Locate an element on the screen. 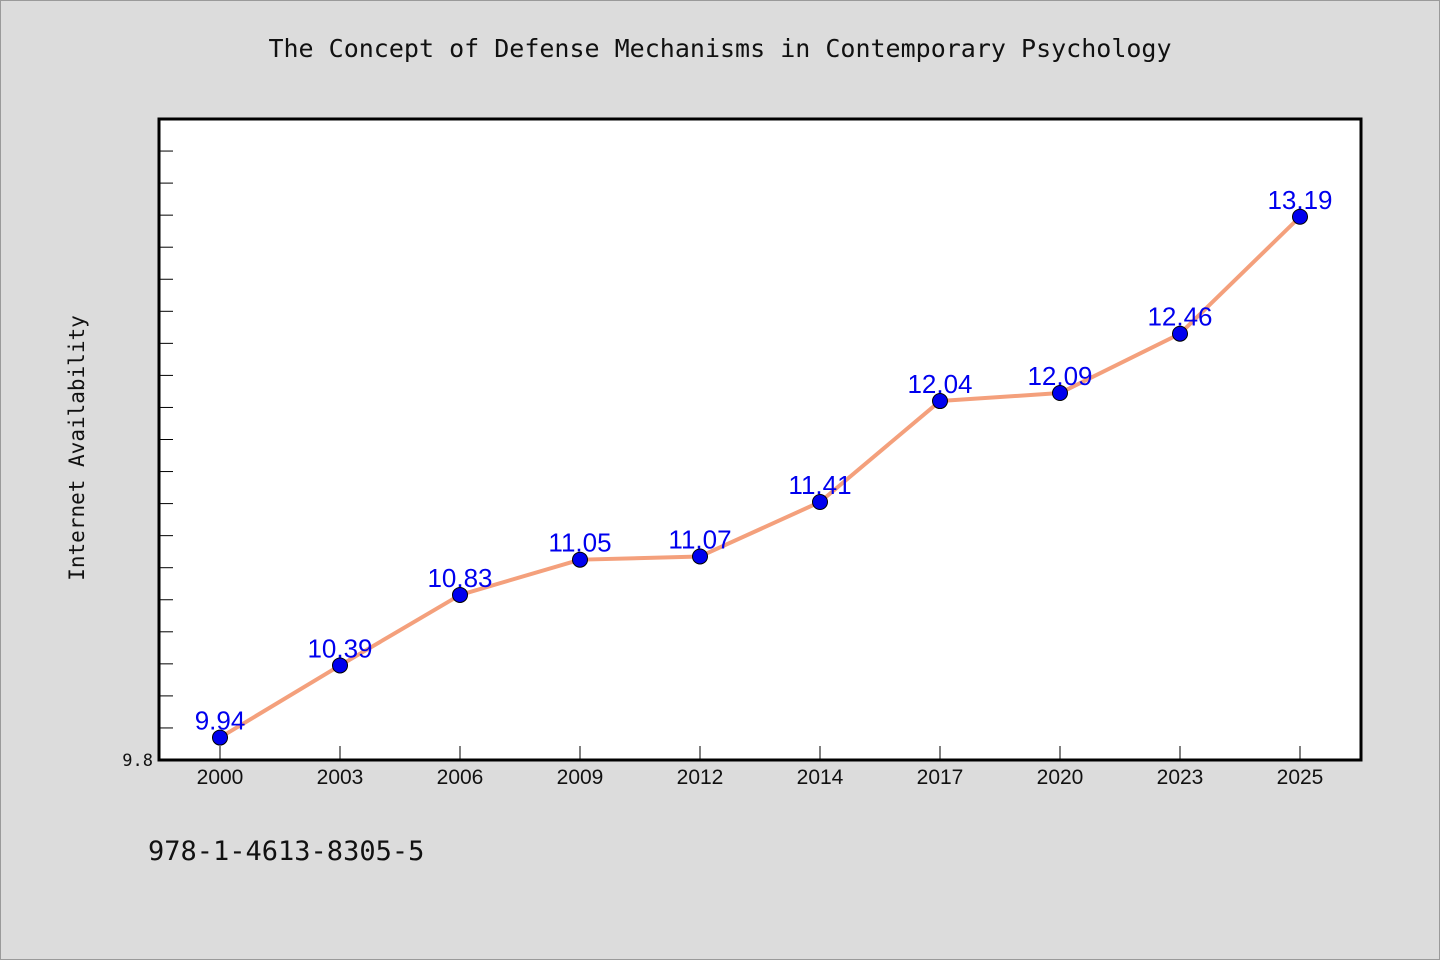 The height and width of the screenshot is (960, 1440). y-tick-label: 9.8 is located at coordinates (137, 761).